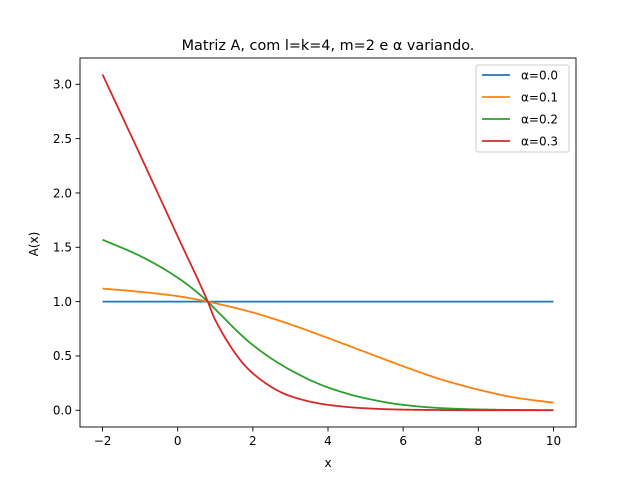 The height and width of the screenshot is (480, 640). I want to click on x-tick-label: 0, so click(178, 441).